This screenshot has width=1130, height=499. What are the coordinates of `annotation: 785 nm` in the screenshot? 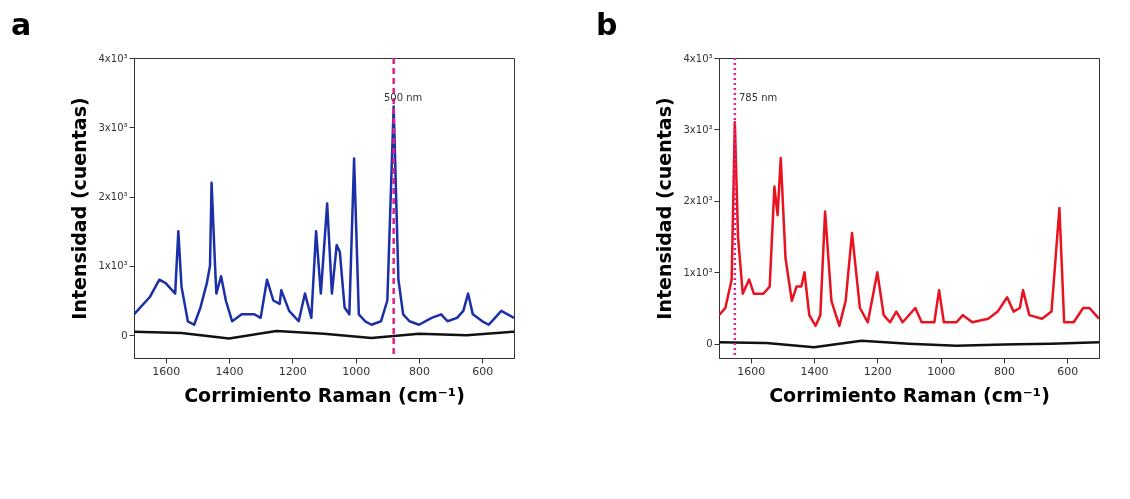 It's located at (758, 97).